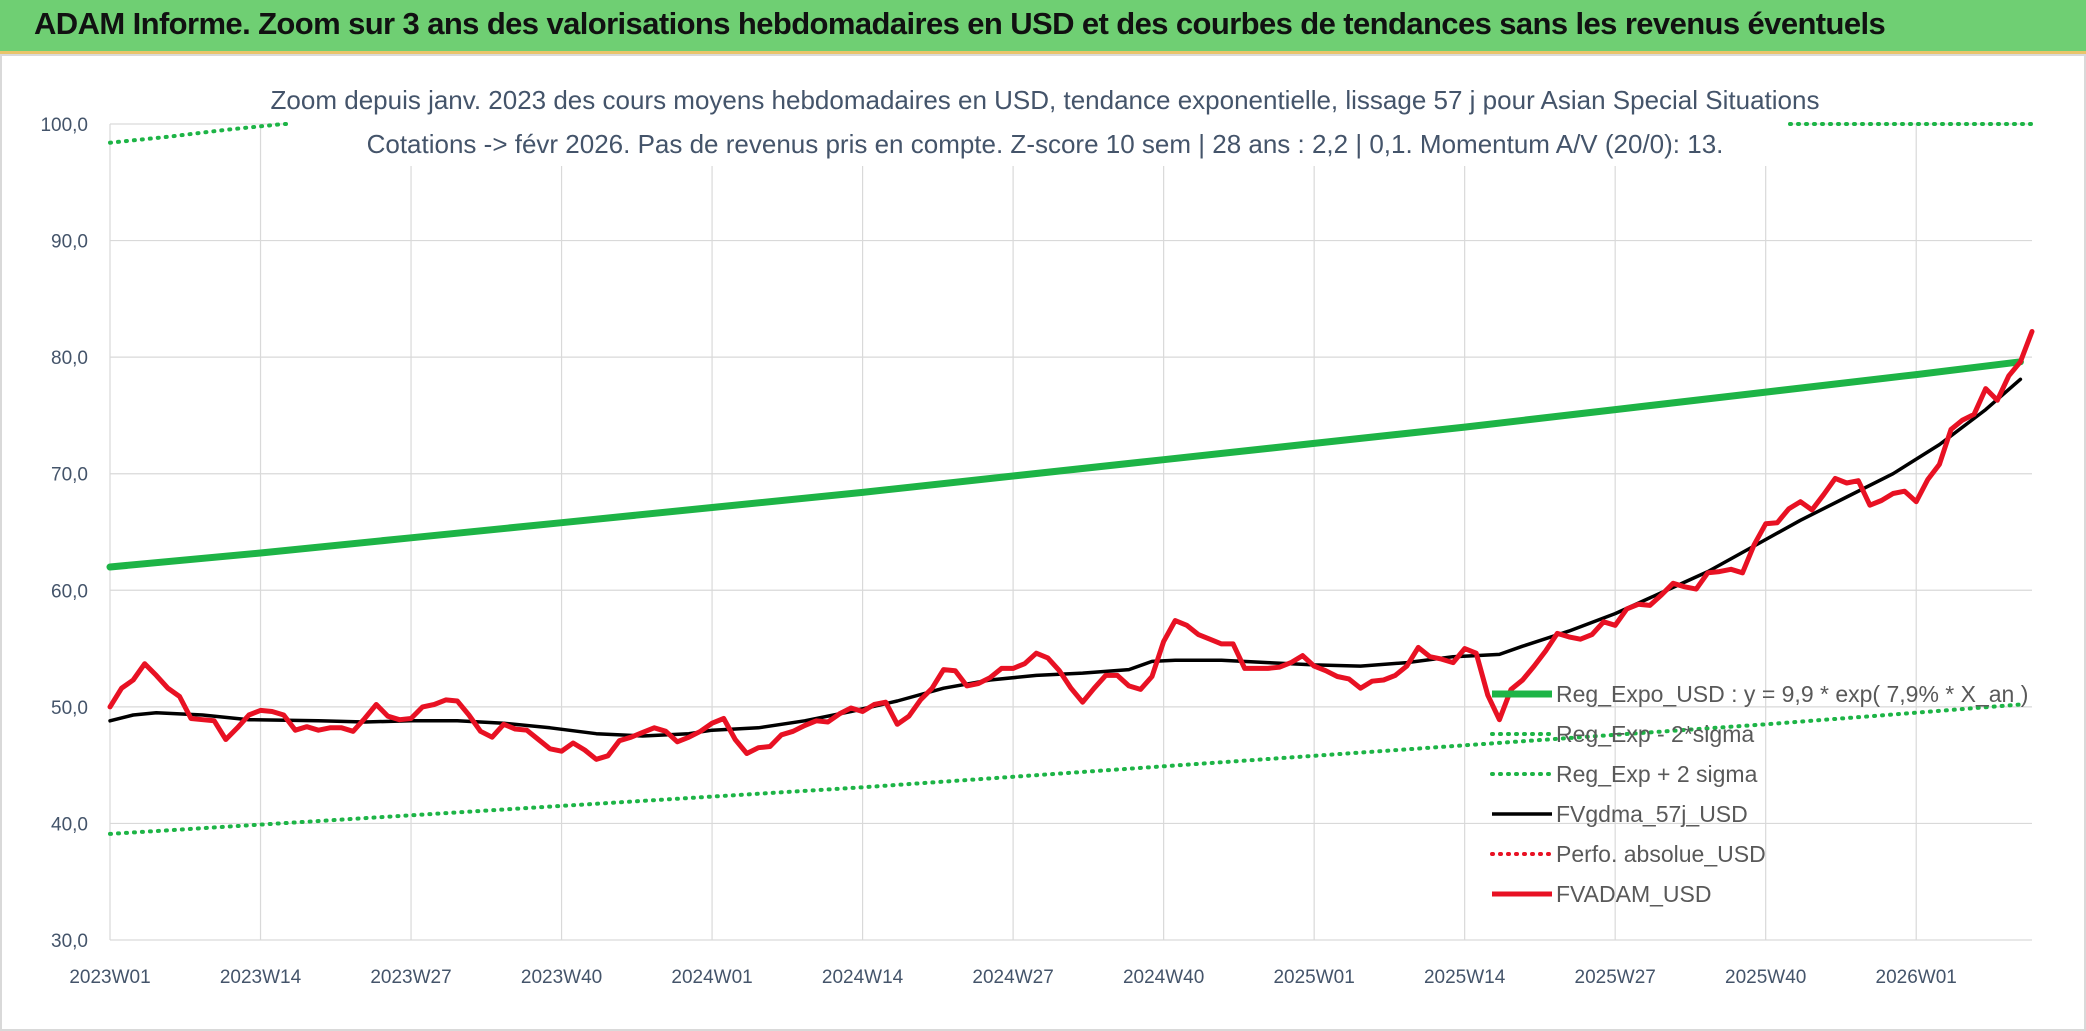 Image resolution: width=2086 pixels, height=1031 pixels. I want to click on y-tick-label: 60,0, so click(69, 591).